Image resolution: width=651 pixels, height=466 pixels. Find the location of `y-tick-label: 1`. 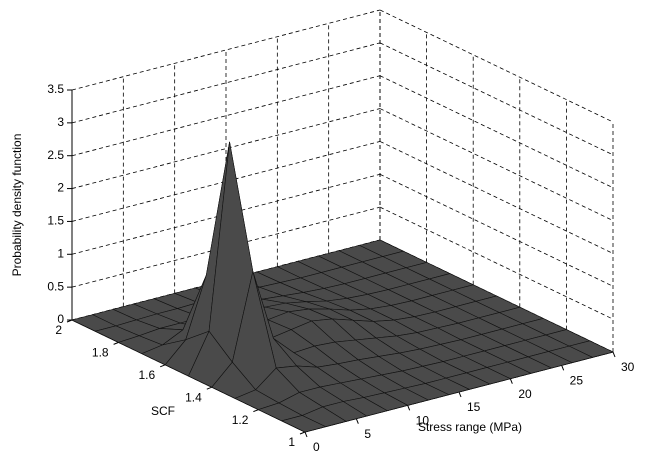

y-tick-label: 1 is located at coordinates (291, 442).